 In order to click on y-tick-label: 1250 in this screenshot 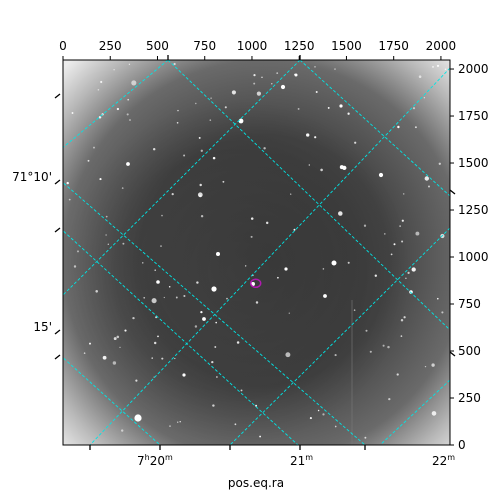, I will do `click(473, 210)`.